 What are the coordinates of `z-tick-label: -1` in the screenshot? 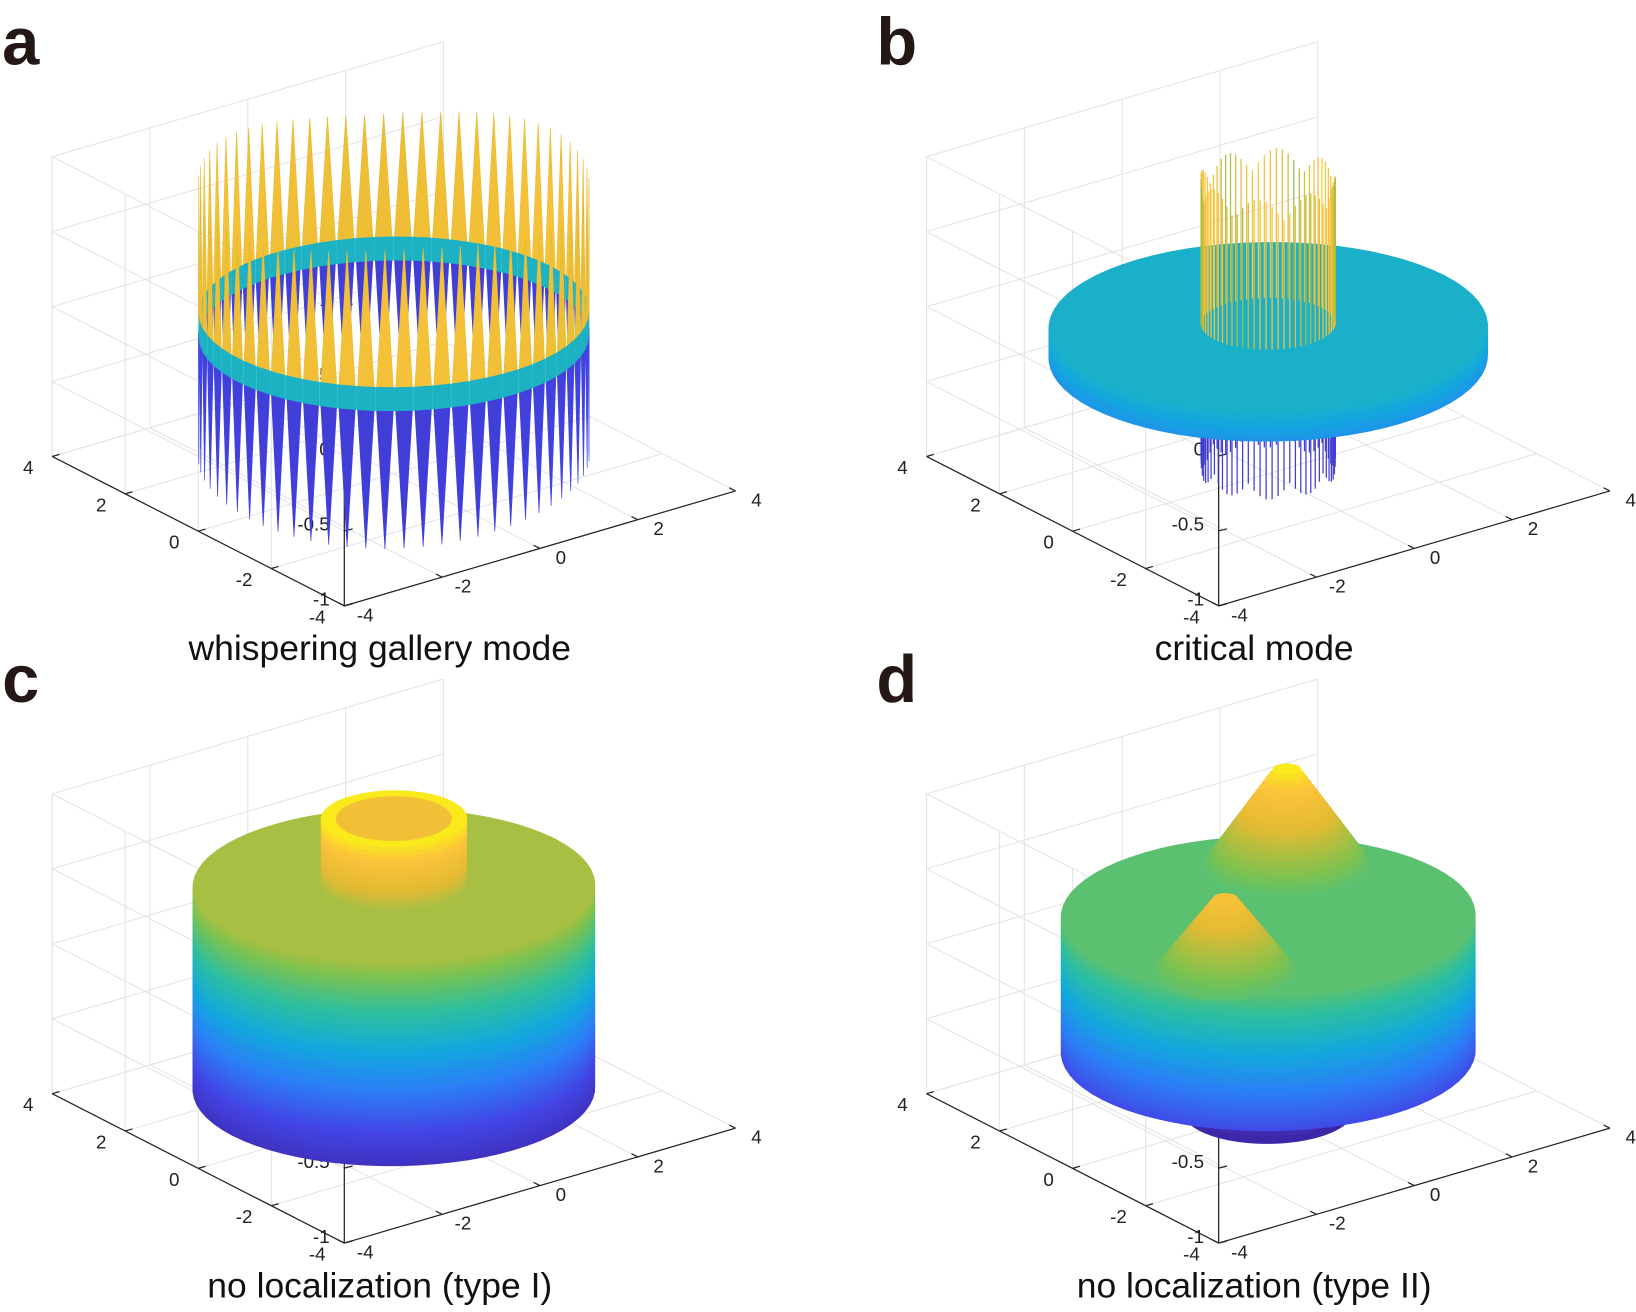 It's located at (1195, 1236).